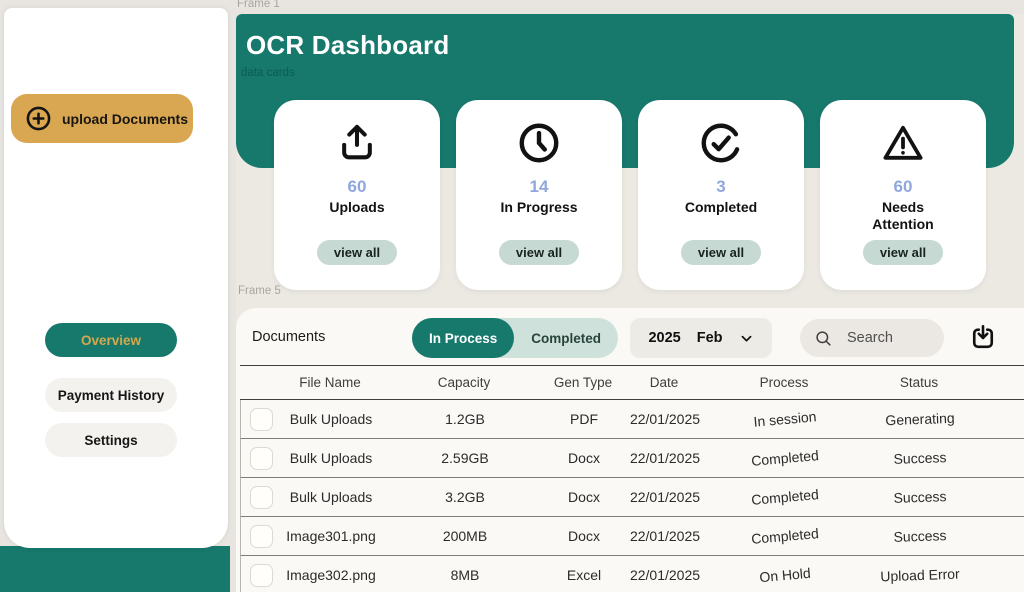  I want to click on data-cards-label: data cards, so click(268, 73).